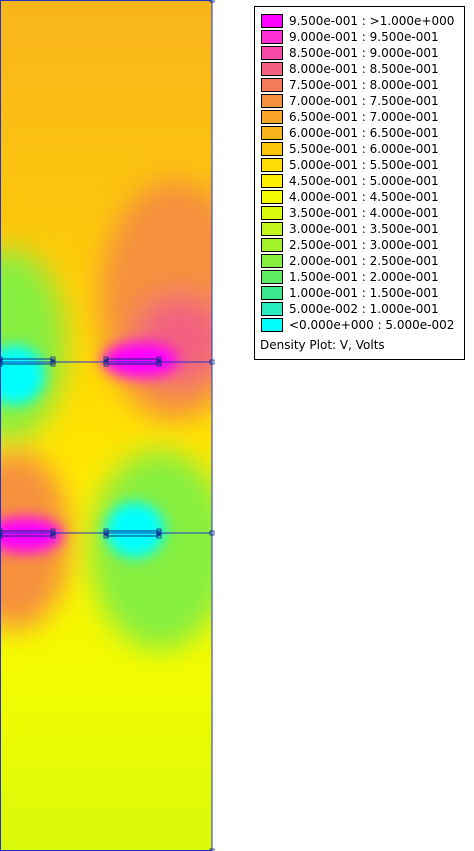  I want to click on legend-entry: 1.000e-001 : 1.500e-001, so click(350, 293).